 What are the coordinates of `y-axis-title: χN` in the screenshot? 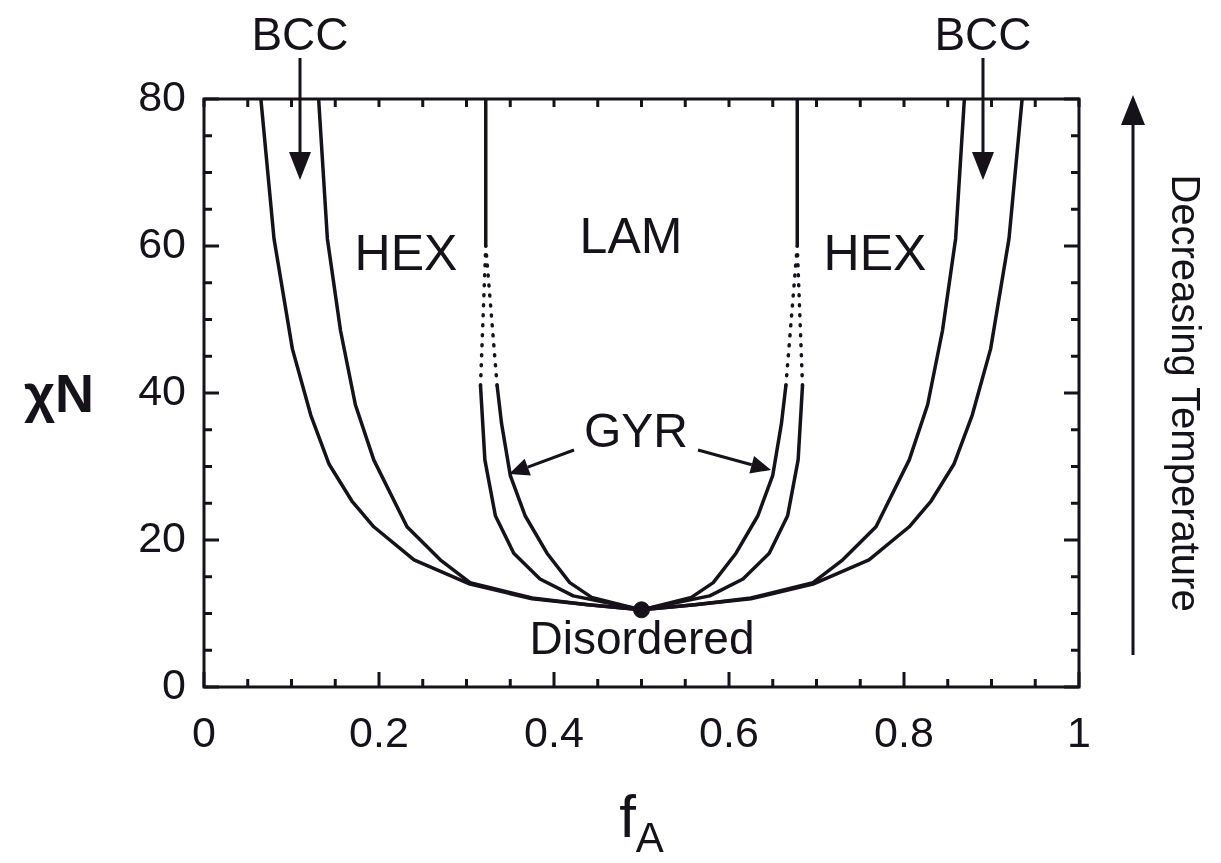 It's located at (59, 393).